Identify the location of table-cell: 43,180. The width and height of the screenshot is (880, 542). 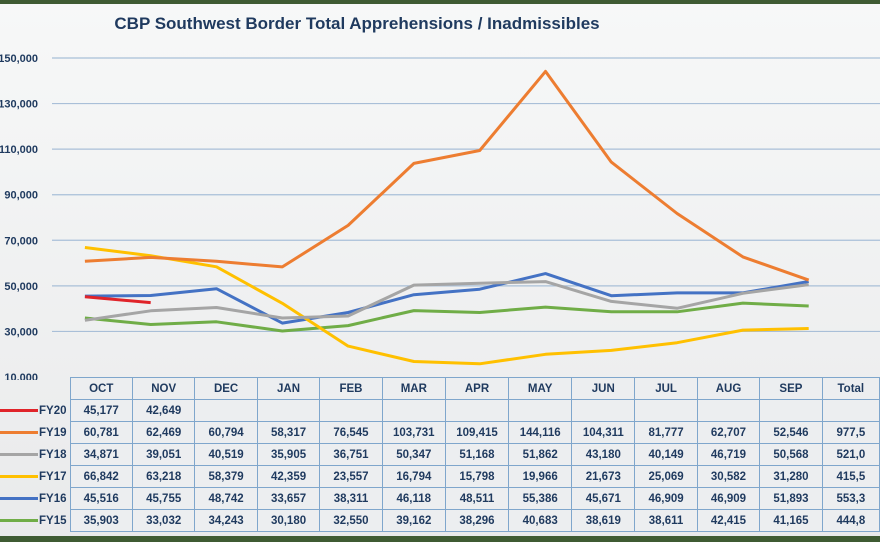
(603, 454).